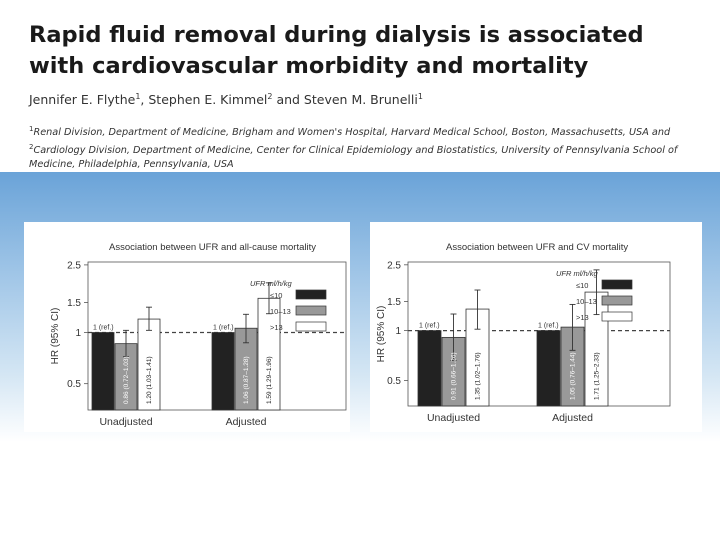 The image size is (720, 540). I want to click on data-label: 1.05 (0.76–1.44), so click(573, 376).